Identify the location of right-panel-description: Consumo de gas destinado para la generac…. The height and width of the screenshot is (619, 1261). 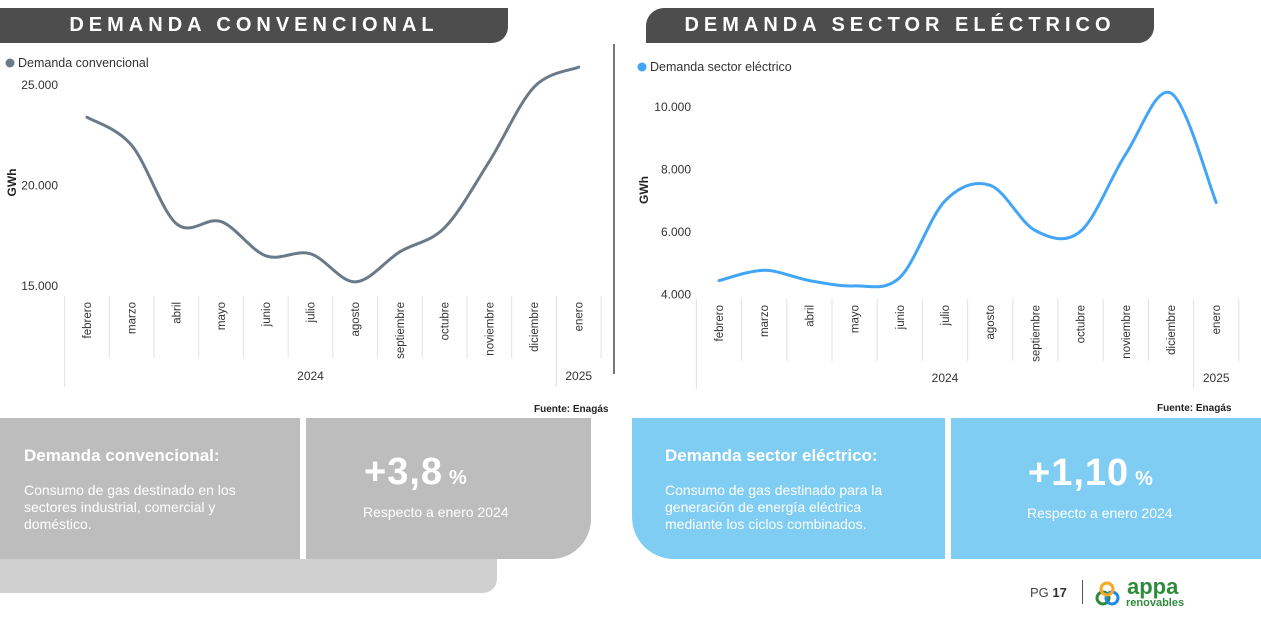
(774, 507).